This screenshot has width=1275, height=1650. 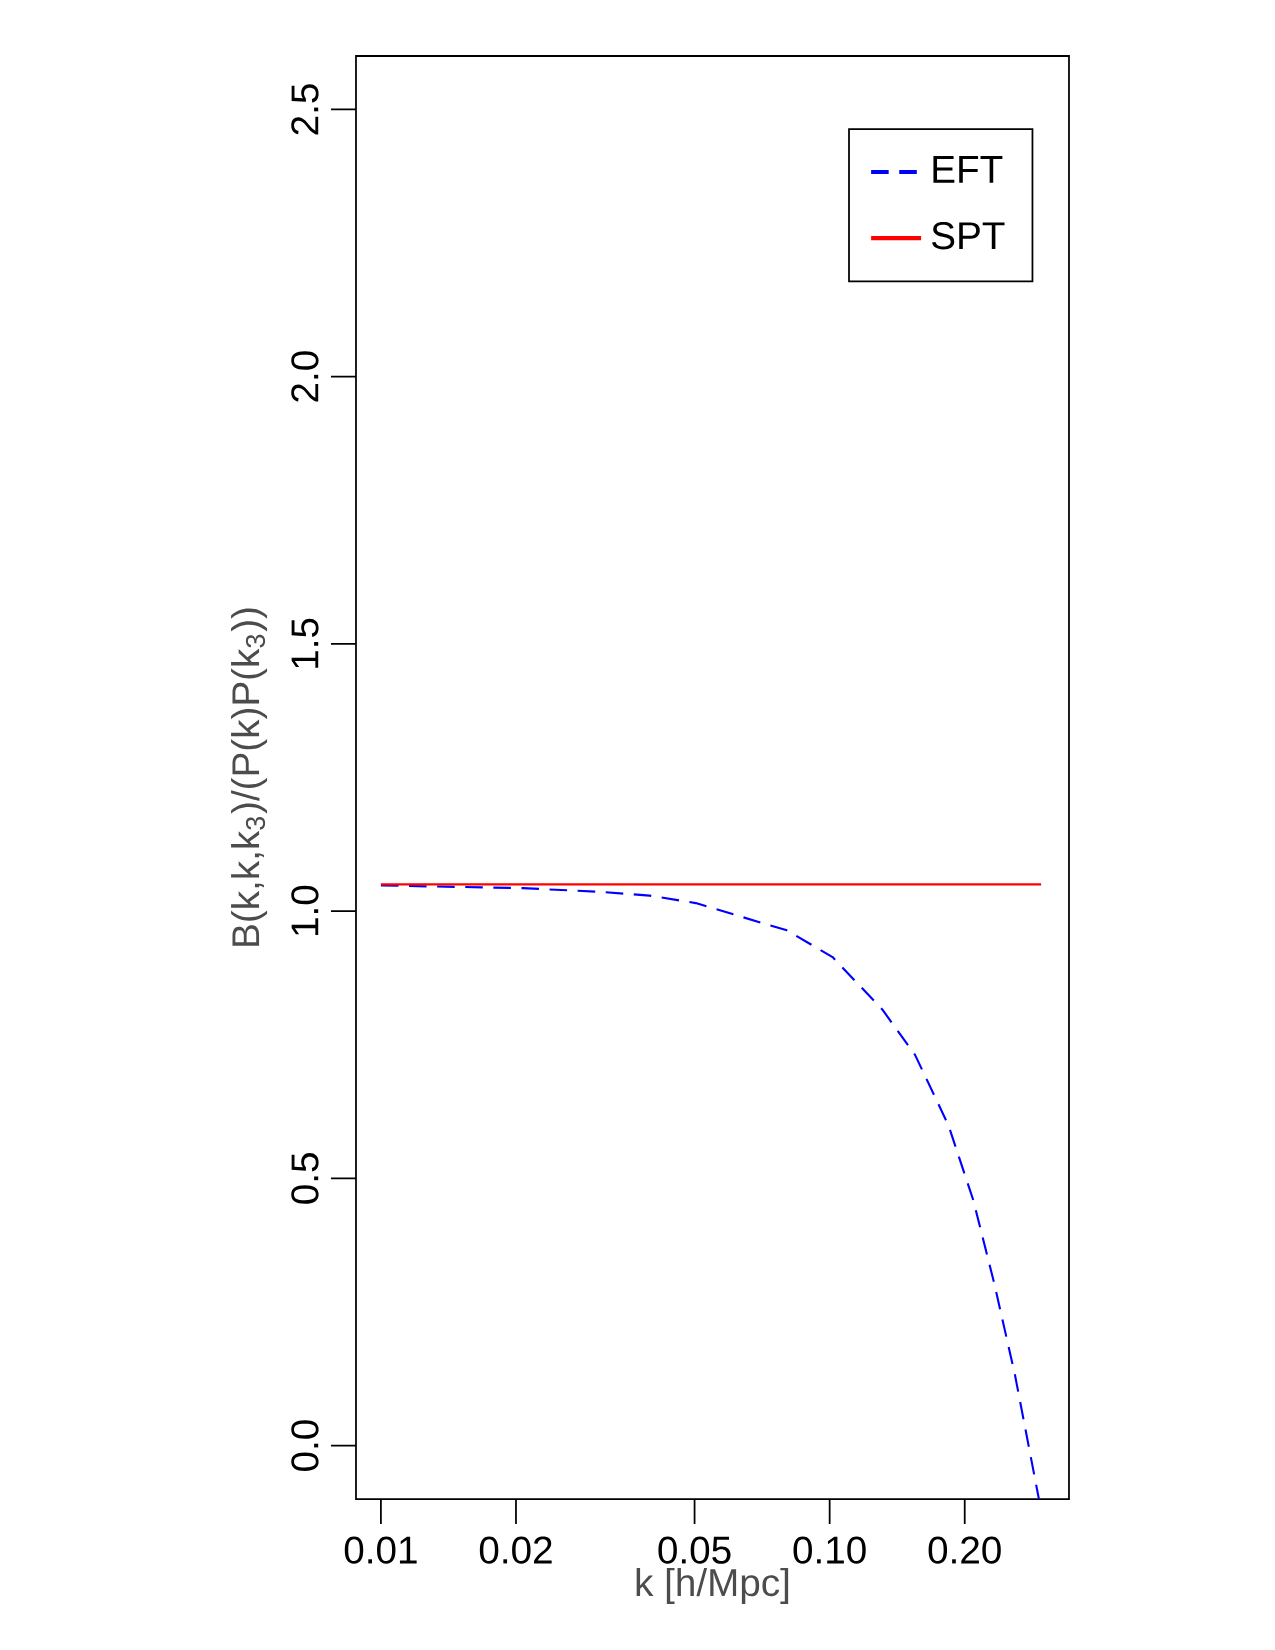 What do you see at coordinates (515, 1550) in the screenshot?
I see `x-tick-label: 0.02` at bounding box center [515, 1550].